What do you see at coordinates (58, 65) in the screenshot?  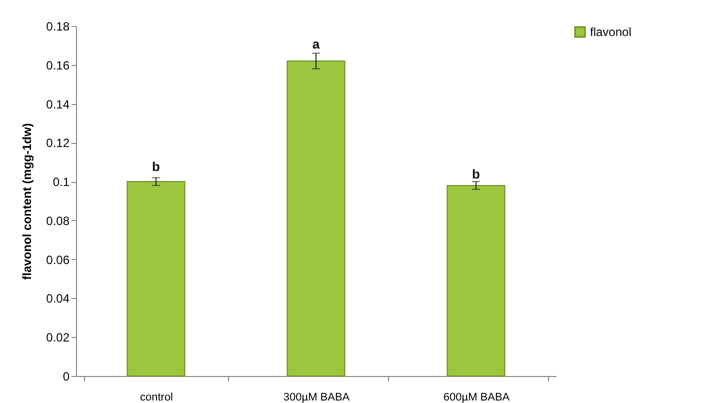 I see `y-tick-label: 0.16` at bounding box center [58, 65].